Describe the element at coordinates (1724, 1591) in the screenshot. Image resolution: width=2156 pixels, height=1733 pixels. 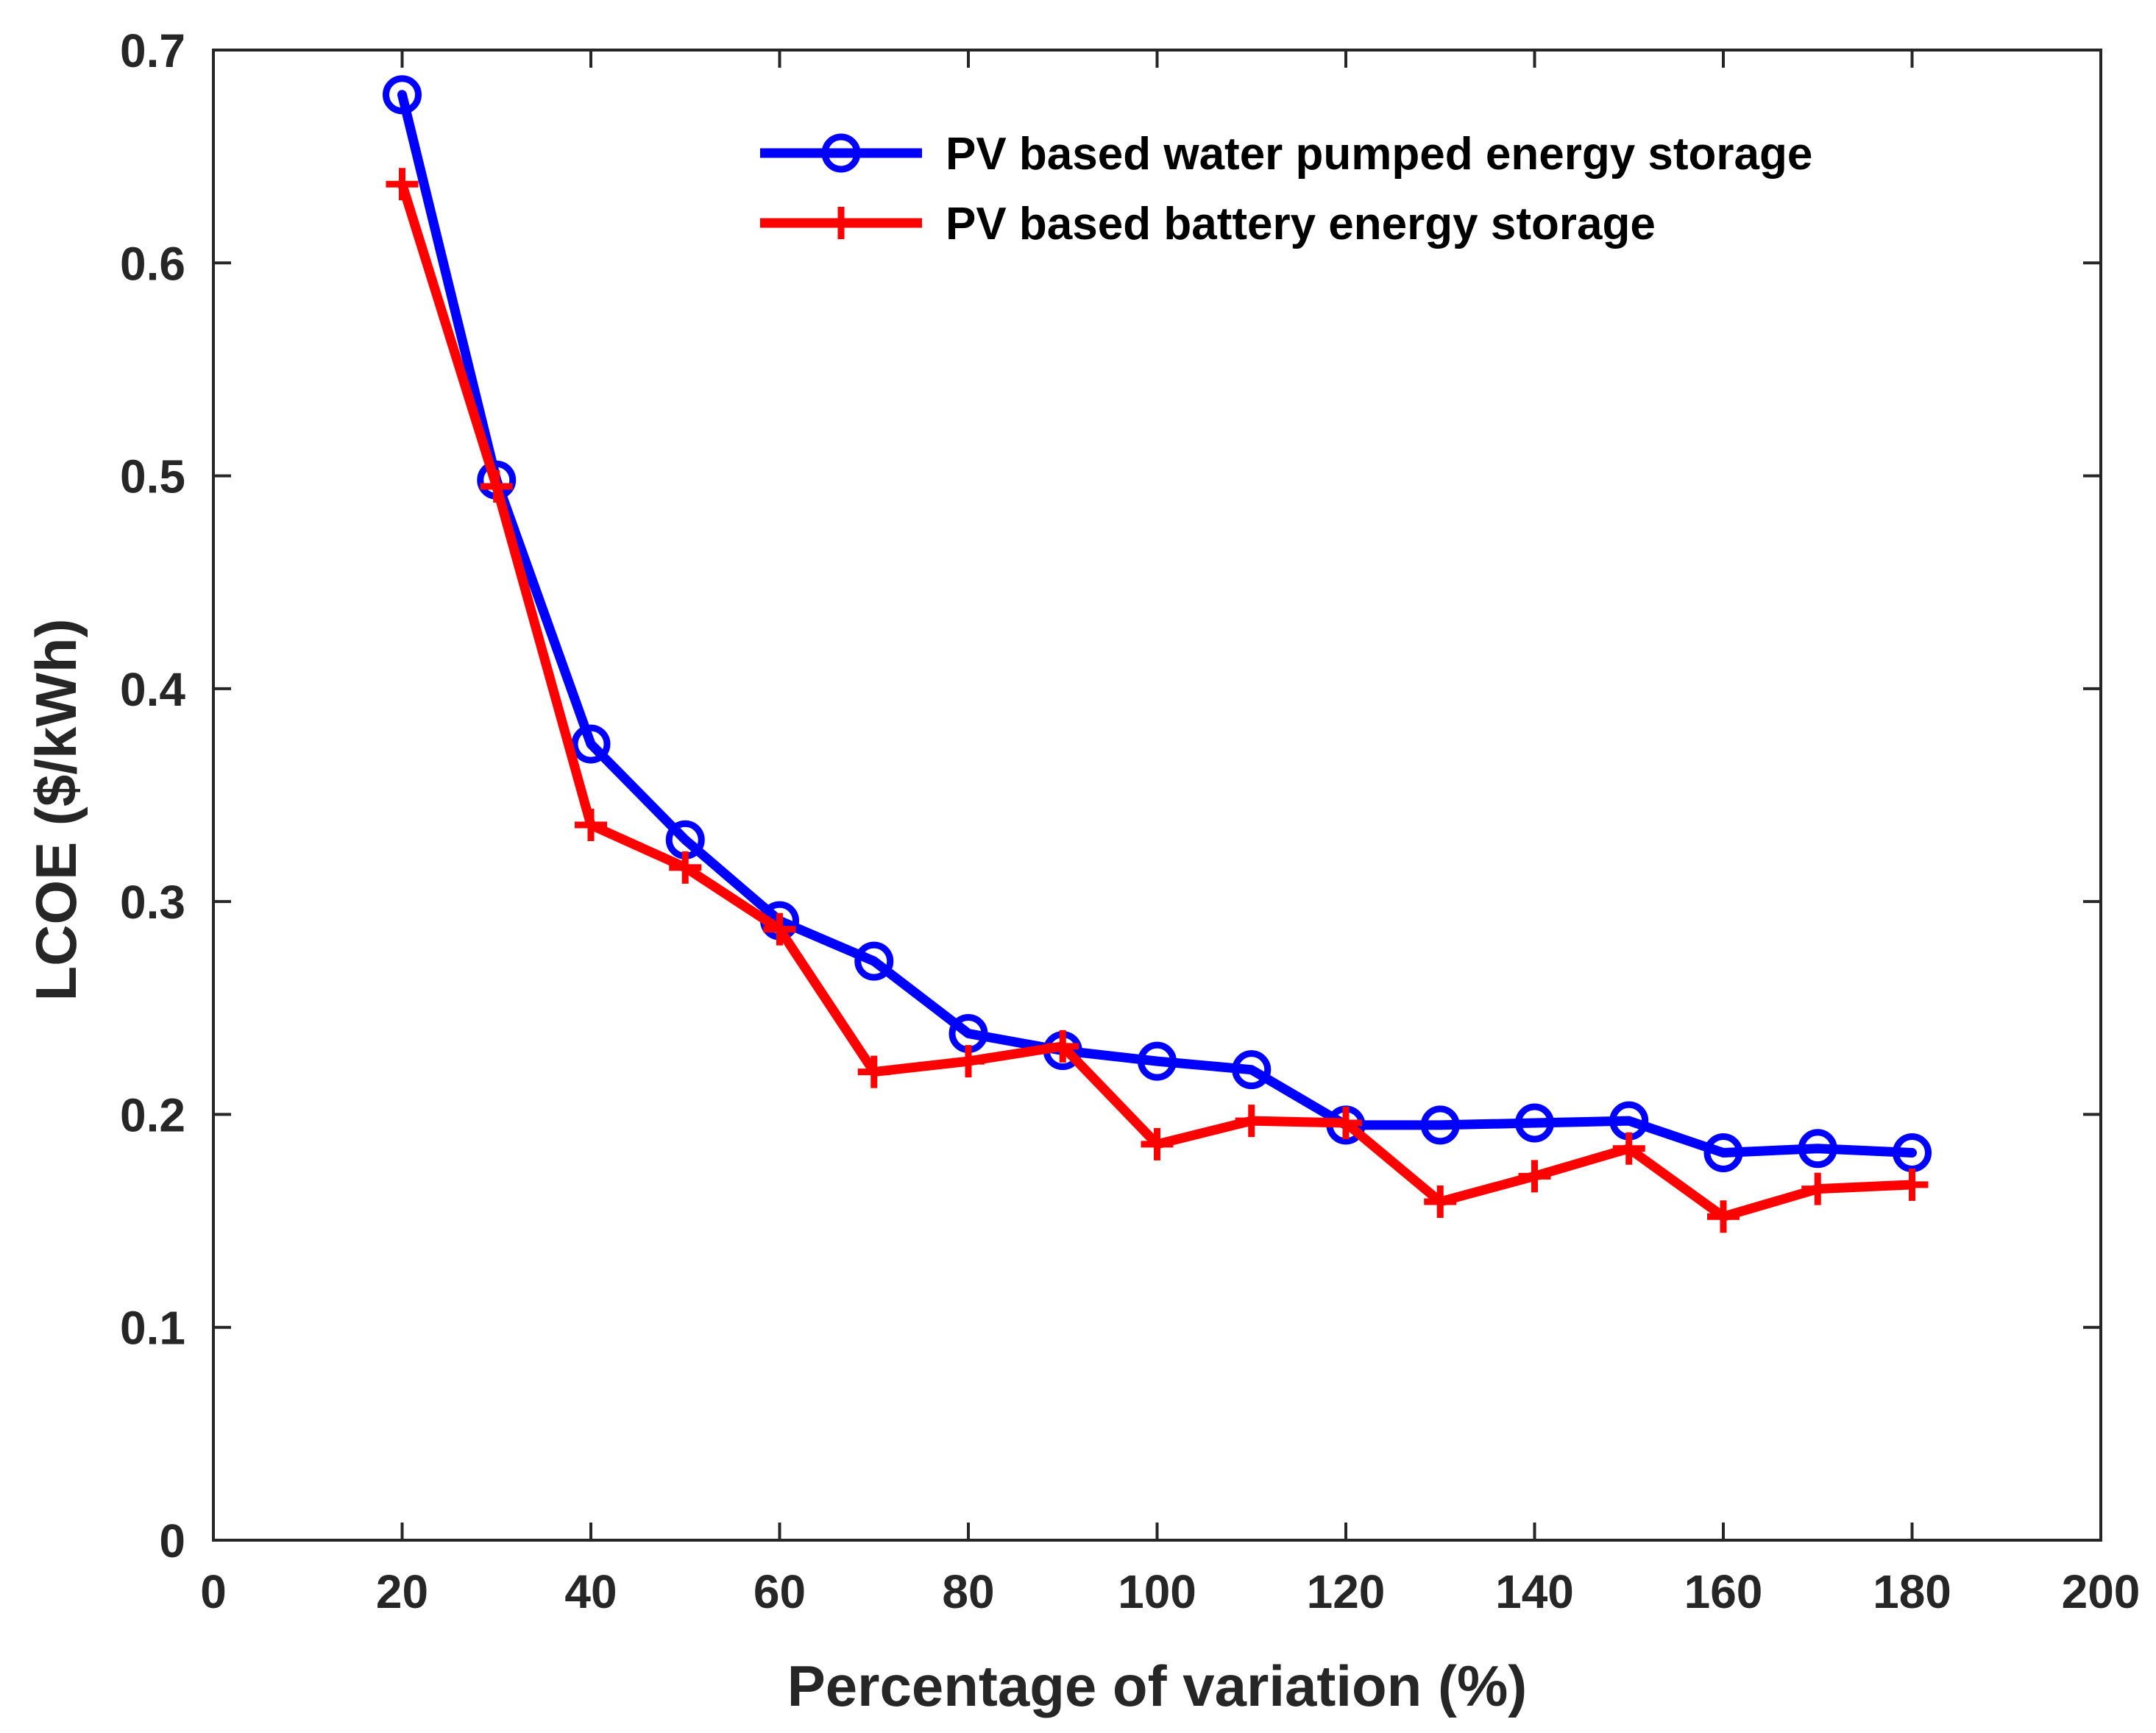
I see `x-tick-label: 160` at that location.